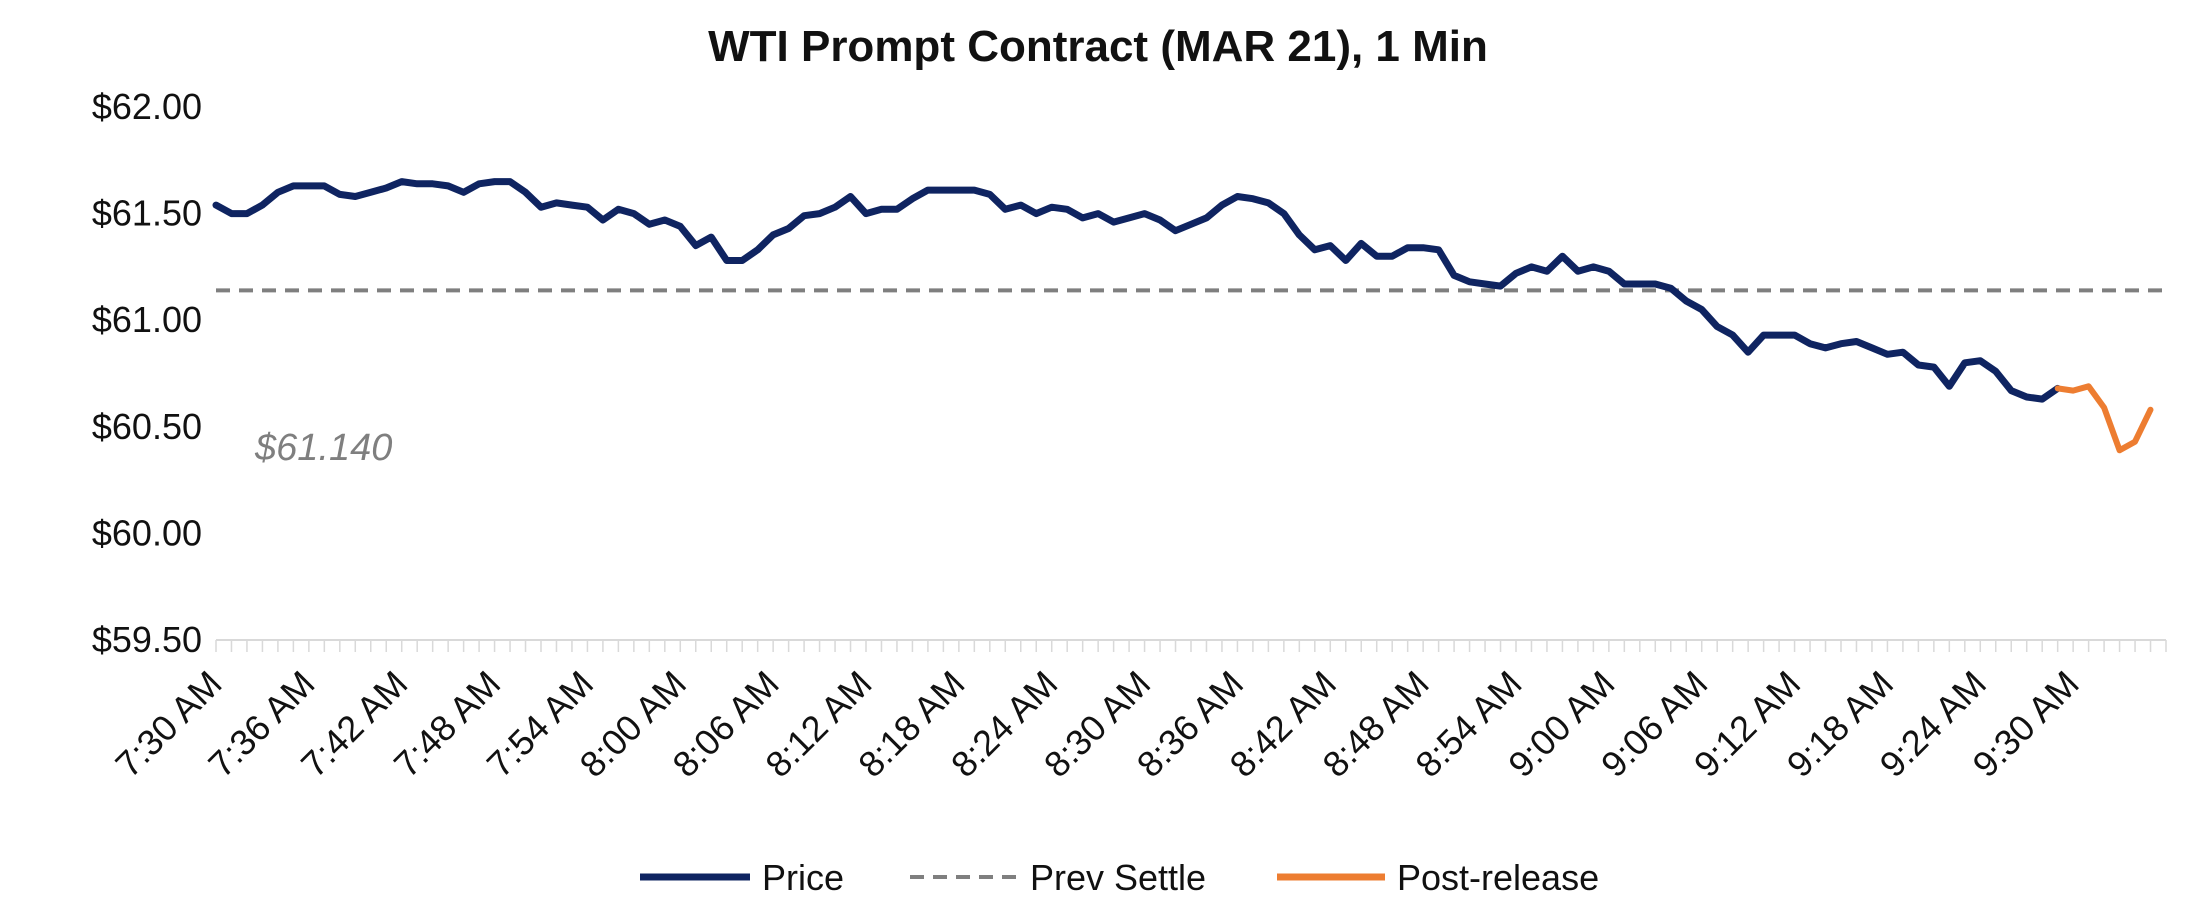 The height and width of the screenshot is (900, 2196). I want to click on legend-post-release-label: Post-release, so click(1498, 877).